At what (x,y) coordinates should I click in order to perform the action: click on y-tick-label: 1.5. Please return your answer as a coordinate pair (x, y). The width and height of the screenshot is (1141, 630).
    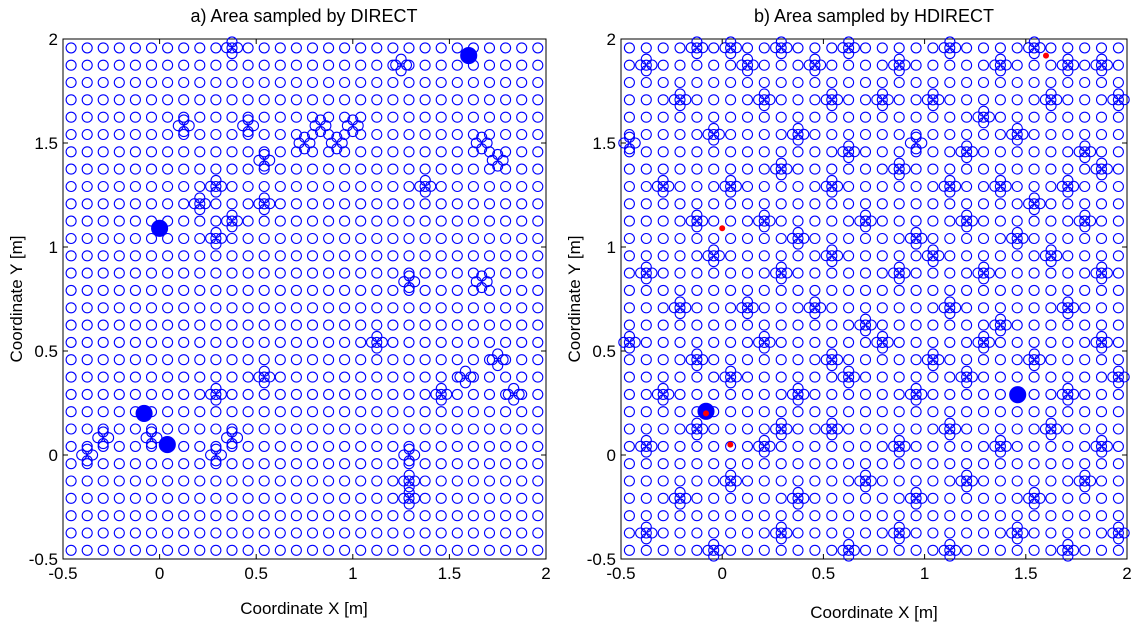
    Looking at the image, I should click on (46, 143).